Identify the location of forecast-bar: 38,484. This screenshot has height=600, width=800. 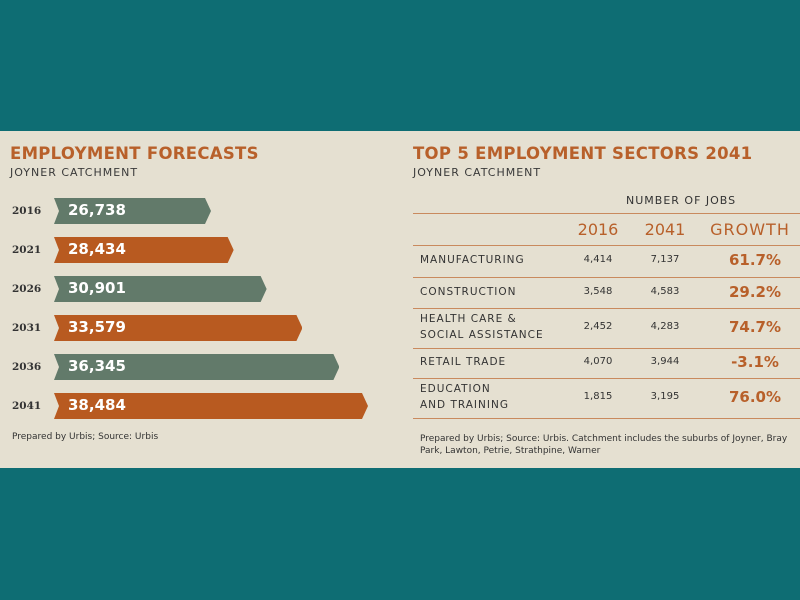
(211, 406).